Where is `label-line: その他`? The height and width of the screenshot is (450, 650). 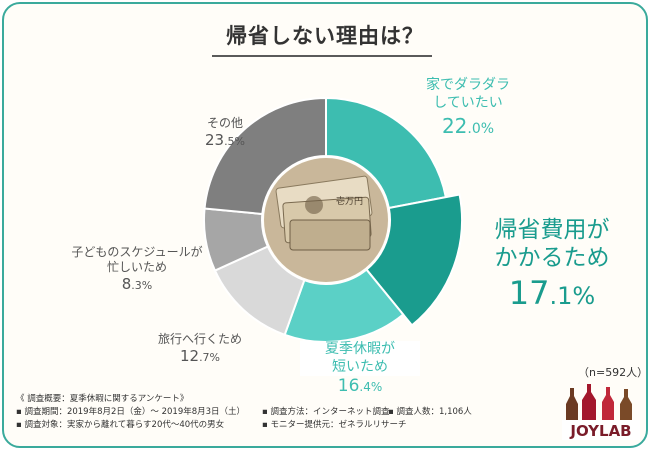 label-line: その他 is located at coordinates (224, 123).